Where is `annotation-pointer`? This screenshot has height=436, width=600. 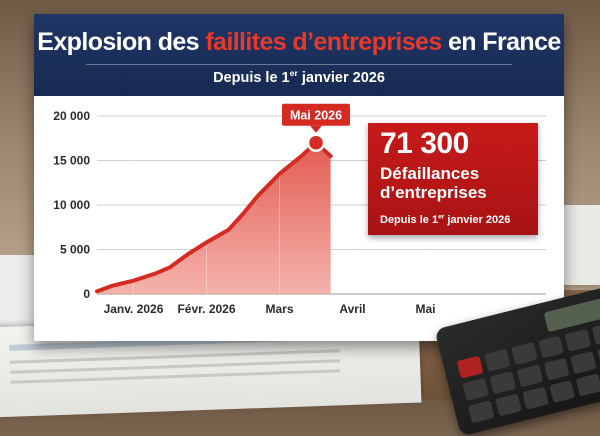
annotation-pointer is located at coordinates (316, 129).